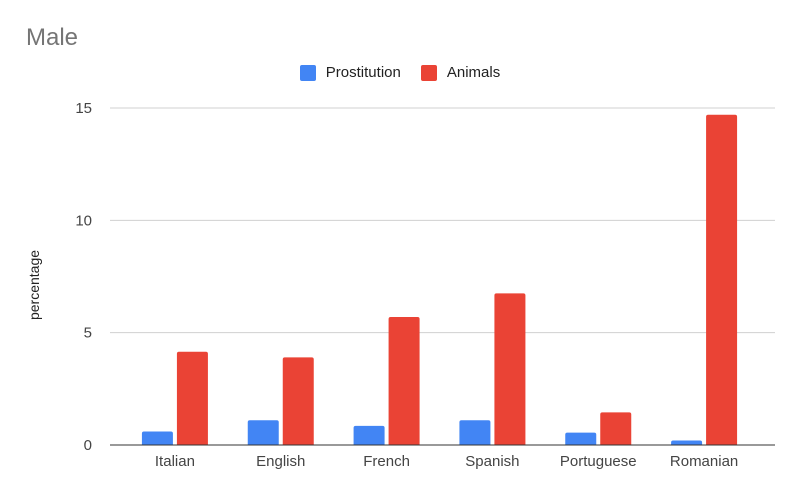 The height and width of the screenshot is (494, 800). What do you see at coordinates (363, 72) in the screenshot?
I see `legend-label-prostitution: Prostitution` at bounding box center [363, 72].